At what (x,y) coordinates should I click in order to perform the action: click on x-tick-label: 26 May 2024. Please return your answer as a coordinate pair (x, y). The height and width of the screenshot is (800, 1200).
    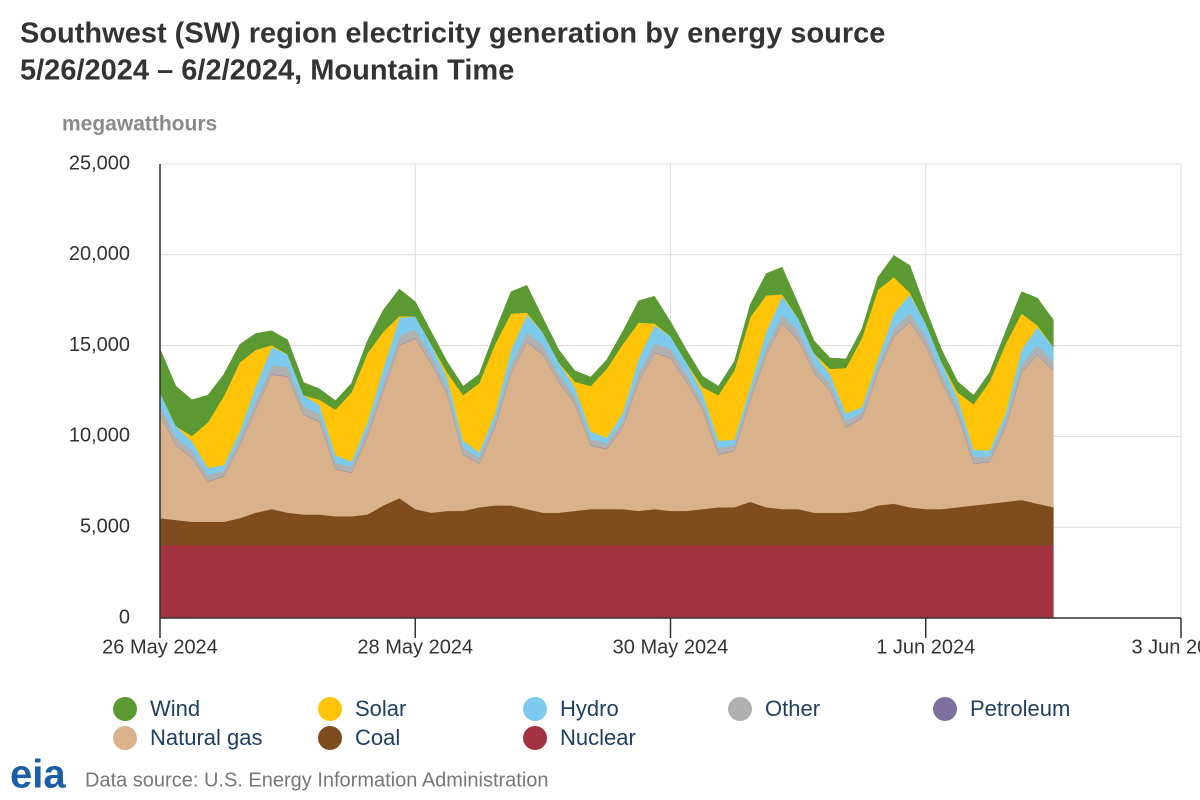
    Looking at the image, I should click on (160, 647).